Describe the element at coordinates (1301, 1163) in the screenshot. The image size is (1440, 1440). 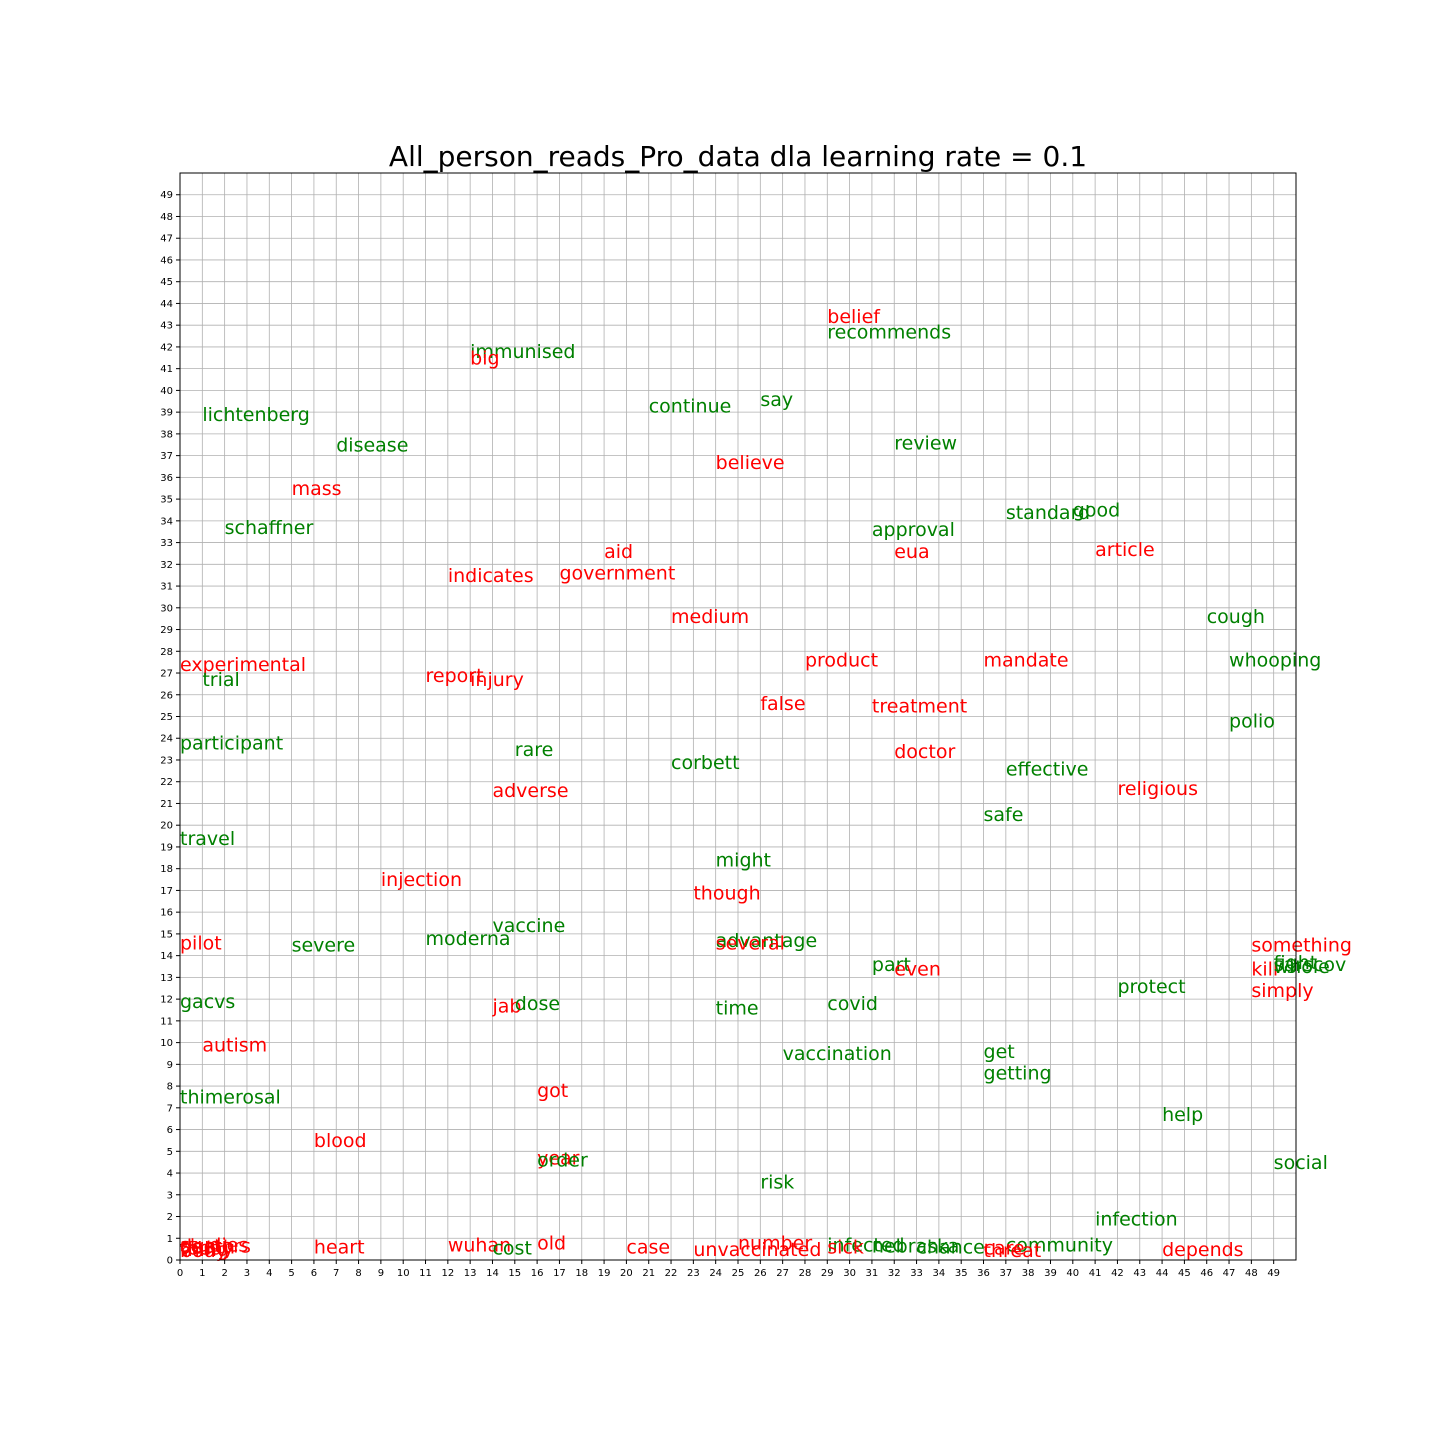
I see `word-label-social: social` at that location.